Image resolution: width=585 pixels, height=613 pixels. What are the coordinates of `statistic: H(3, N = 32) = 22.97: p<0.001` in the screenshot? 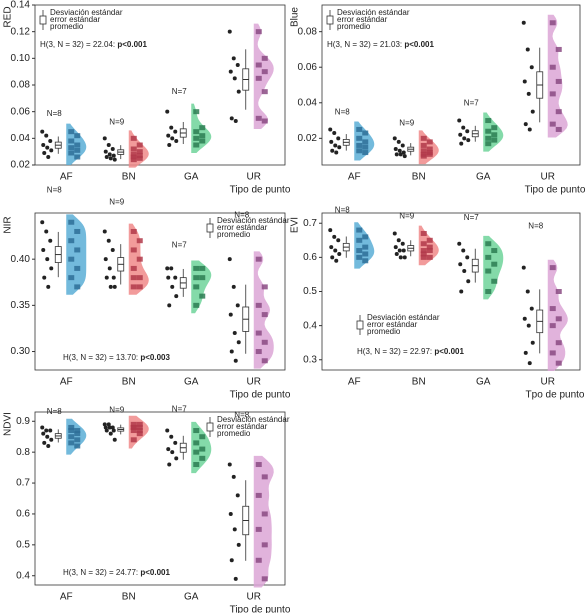 It's located at (411, 351).